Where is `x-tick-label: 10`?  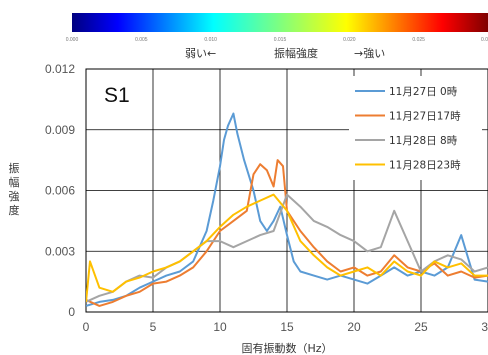
x-tick-label: 10 is located at coordinates (220, 327).